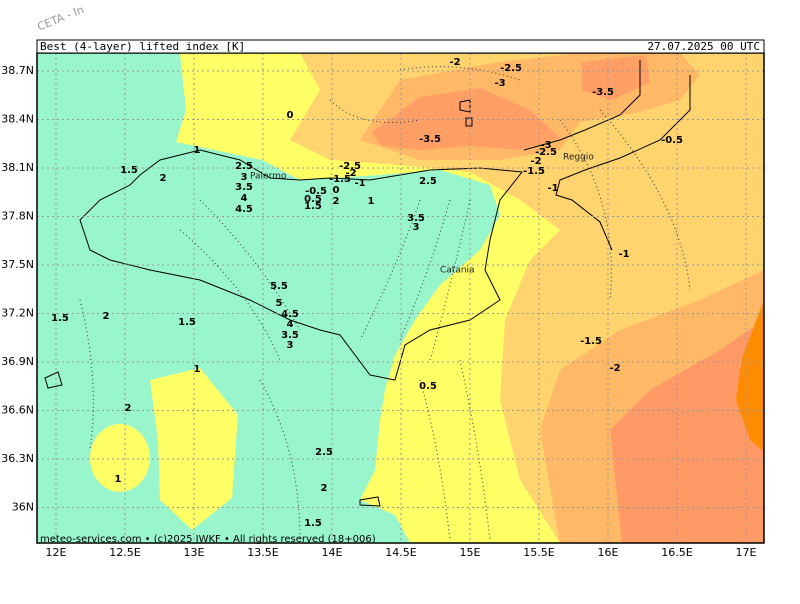 This screenshot has width=800, height=604. I want to click on lon-label: 15E, so click(470, 552).